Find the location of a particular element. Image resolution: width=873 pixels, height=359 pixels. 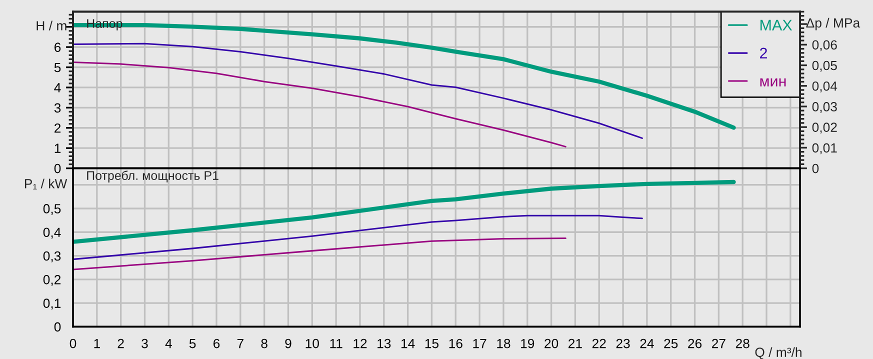

x-tick-label: 10 is located at coordinates (312, 343).